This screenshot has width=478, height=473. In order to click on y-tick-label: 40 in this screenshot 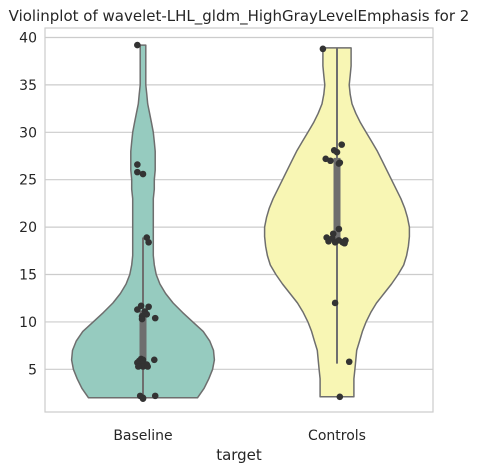, I will do `click(28, 38)`.